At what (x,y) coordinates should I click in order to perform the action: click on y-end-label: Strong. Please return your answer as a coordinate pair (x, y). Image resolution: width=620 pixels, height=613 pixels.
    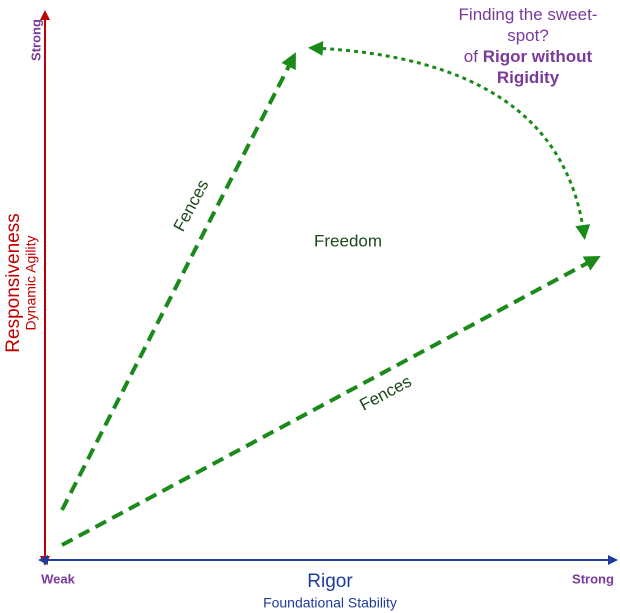
    Looking at the image, I should click on (35, 40).